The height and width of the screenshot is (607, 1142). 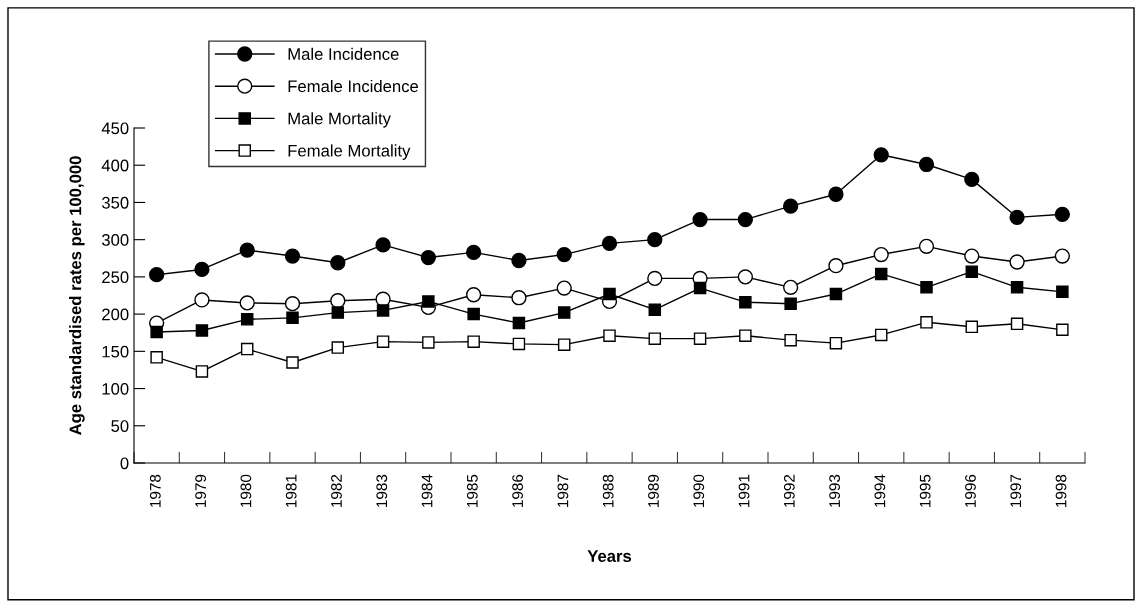 What do you see at coordinates (246, 490) in the screenshot?
I see `x-tick-label: 1980` at bounding box center [246, 490].